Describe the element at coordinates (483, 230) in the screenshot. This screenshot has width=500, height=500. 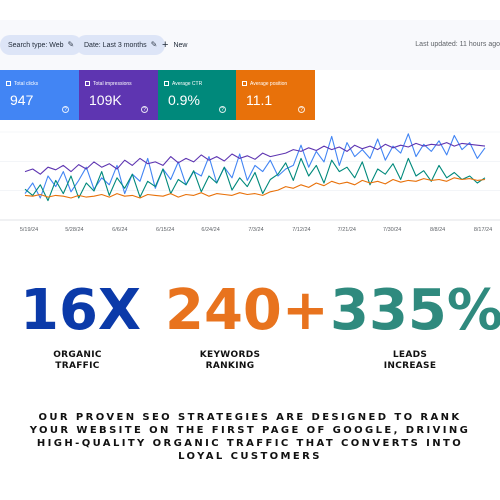
I see `x-tick-label: 8/17/24` at that location.